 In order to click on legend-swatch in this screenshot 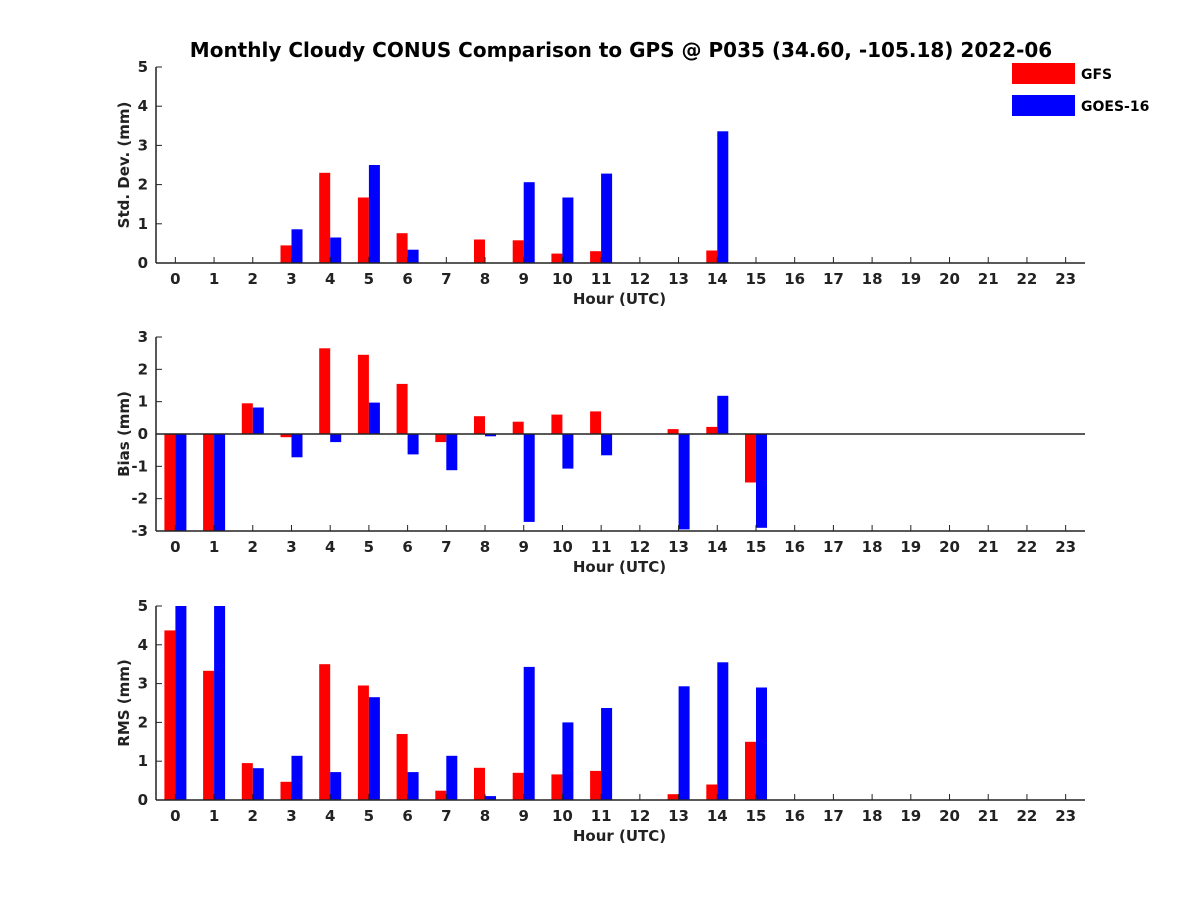, I will do `click(1043, 105)`.